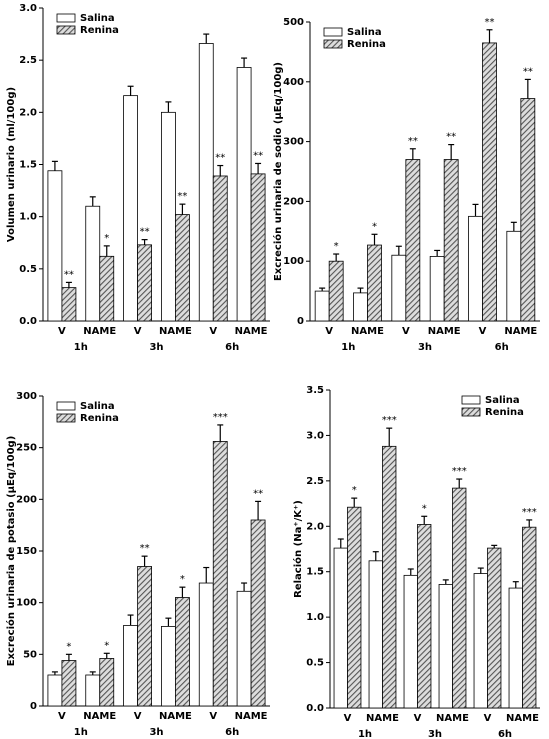 This screenshot has height=739, width=549. Describe the element at coordinates (26, 448) in the screenshot. I see `y-tick-label: 250` at that location.